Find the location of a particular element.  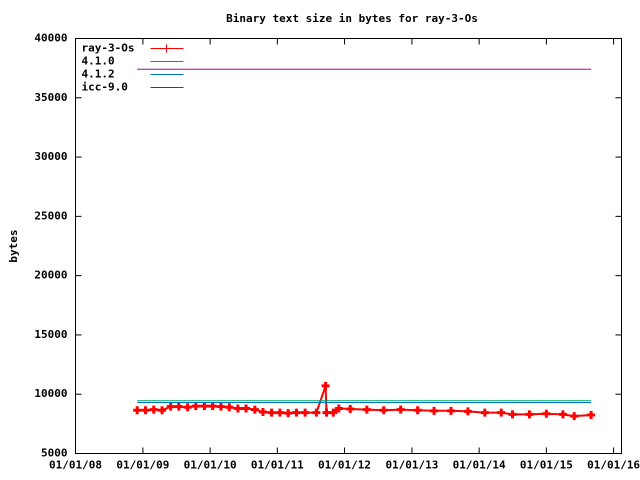

legend-label: icc-9.0 is located at coordinates (105, 87).